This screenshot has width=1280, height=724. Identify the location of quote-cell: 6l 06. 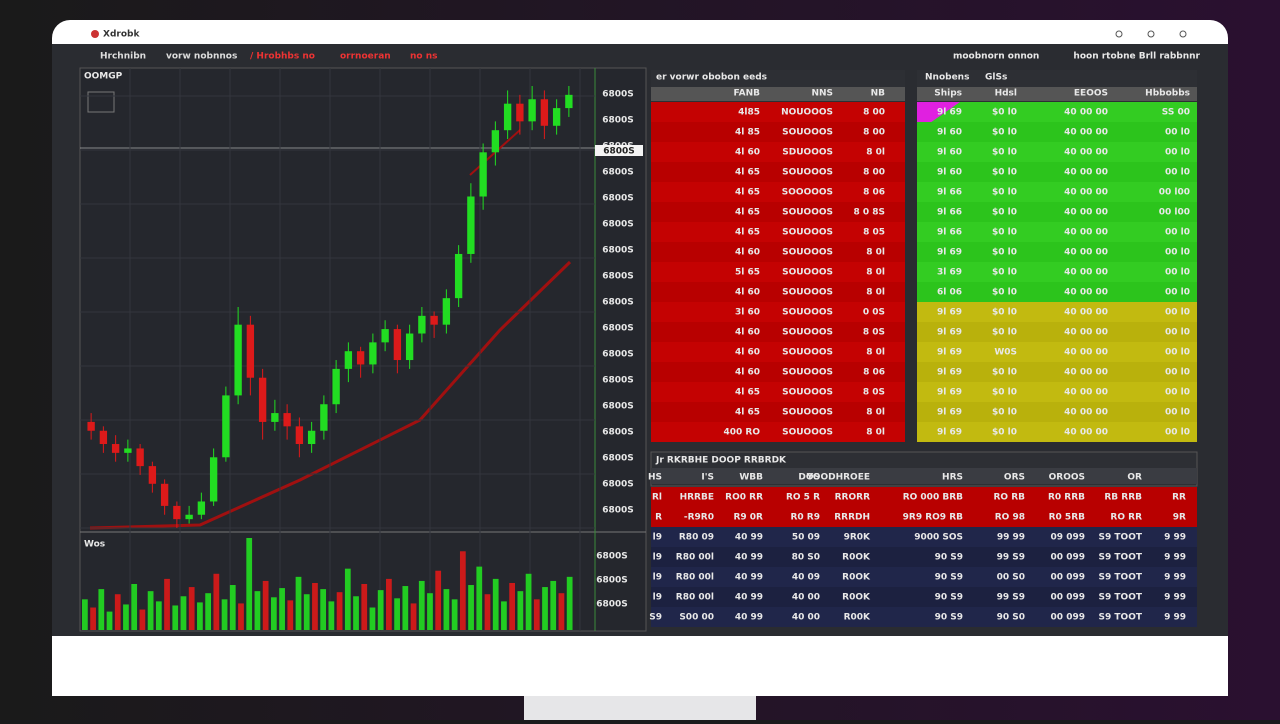
(949, 293).